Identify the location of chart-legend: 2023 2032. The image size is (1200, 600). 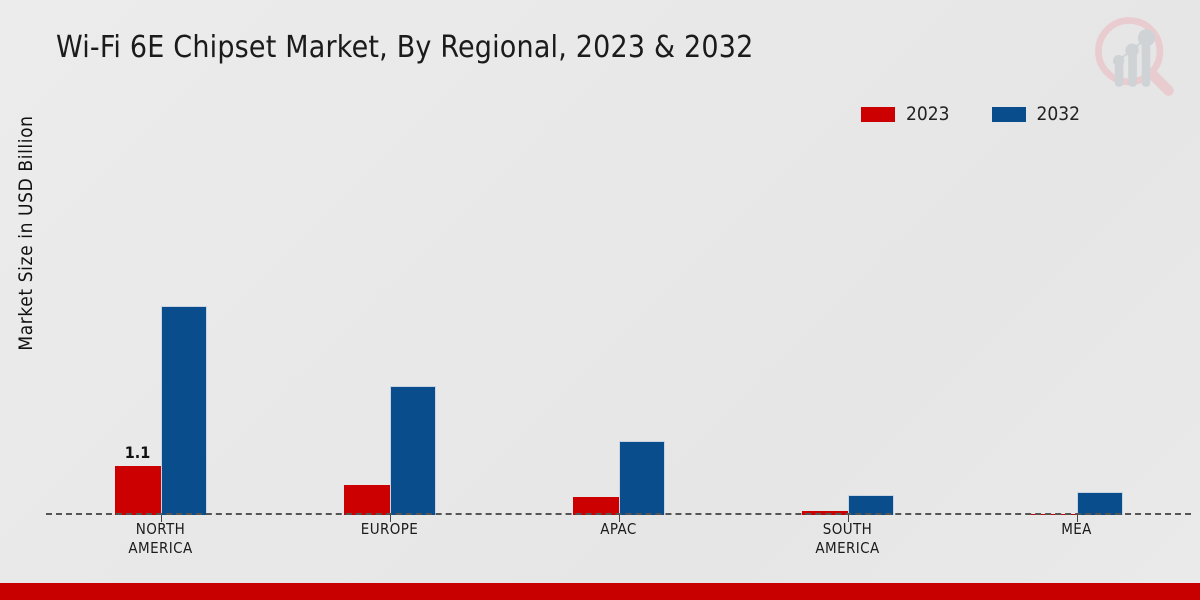
(970, 114).